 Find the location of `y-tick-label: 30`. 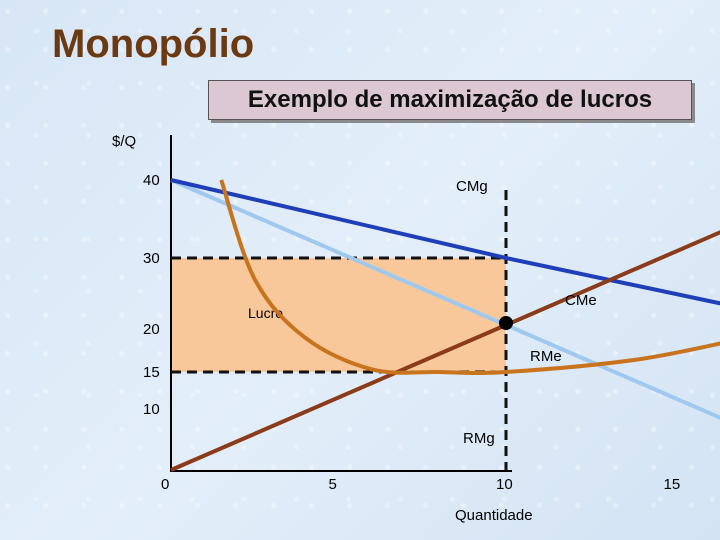

y-tick-label: 30 is located at coordinates (151, 258).